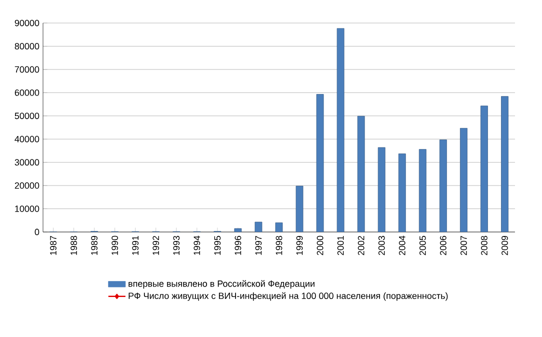 The width and height of the screenshot is (542, 337). I want to click on y-tick-label: 40000, so click(27, 139).